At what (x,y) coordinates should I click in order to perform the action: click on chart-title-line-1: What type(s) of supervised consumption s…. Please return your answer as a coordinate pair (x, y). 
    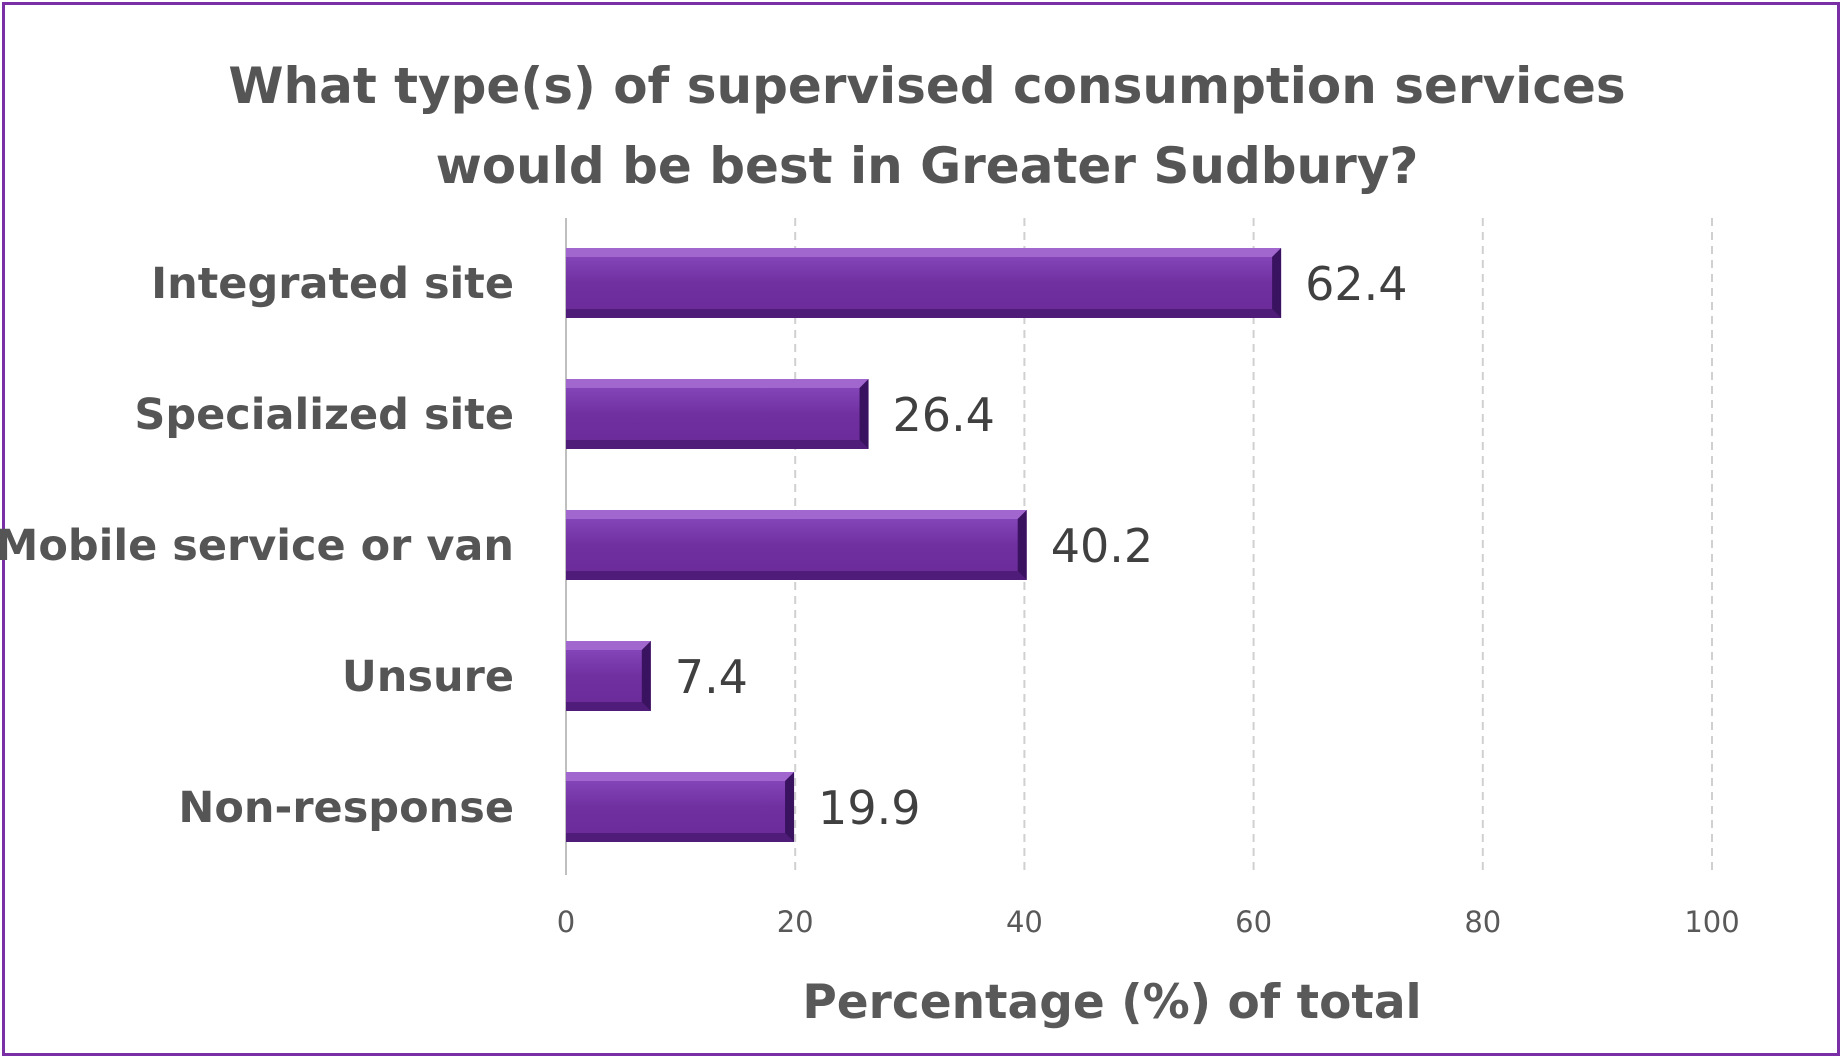
    Looking at the image, I should click on (927, 86).